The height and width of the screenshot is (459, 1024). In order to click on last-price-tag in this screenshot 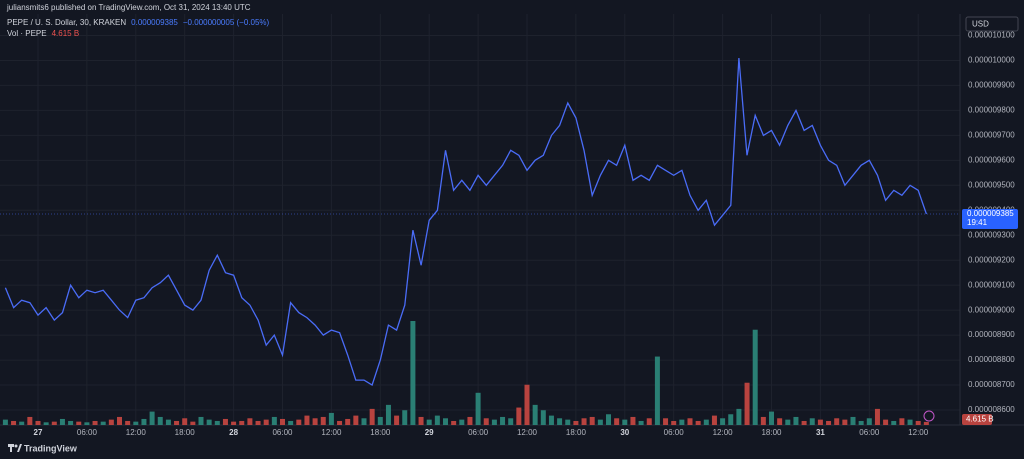, I will do `click(990, 219)`.